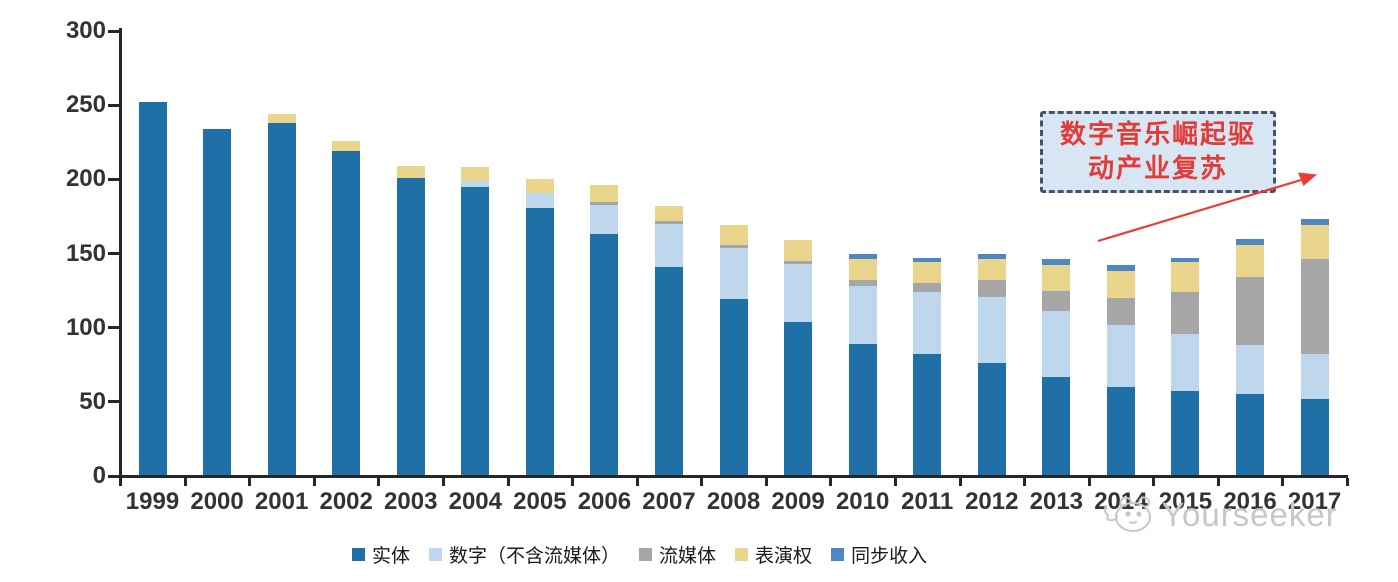 This screenshot has width=1398, height=582. Describe the element at coordinates (1250, 514) in the screenshot. I see `watermark-text: Yourseeker` at that location.